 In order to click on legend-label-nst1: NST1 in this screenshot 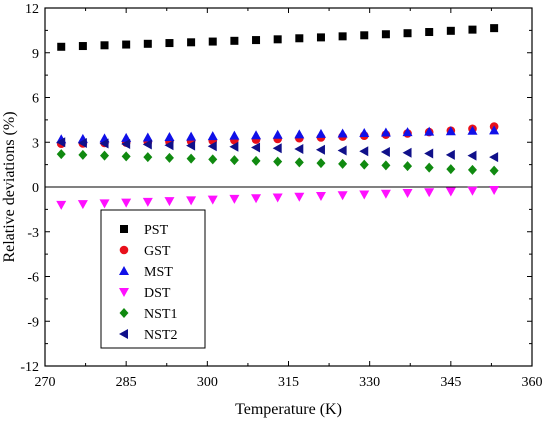, I will do `click(160, 314)`.